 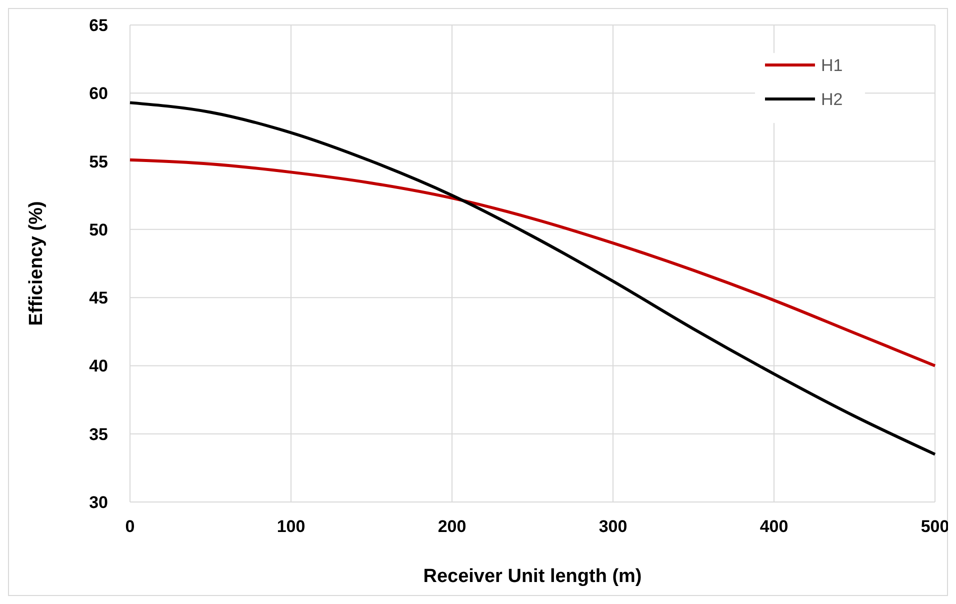 I want to click on legend-label: H1, so click(x=832, y=65).